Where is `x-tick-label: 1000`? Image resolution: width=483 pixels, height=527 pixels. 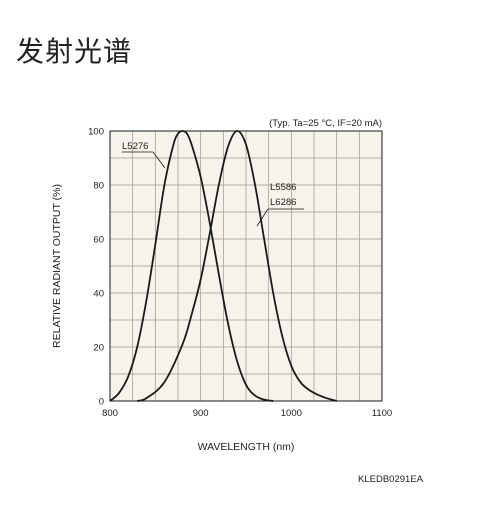 x-tick-label: 1000 is located at coordinates (291, 413).